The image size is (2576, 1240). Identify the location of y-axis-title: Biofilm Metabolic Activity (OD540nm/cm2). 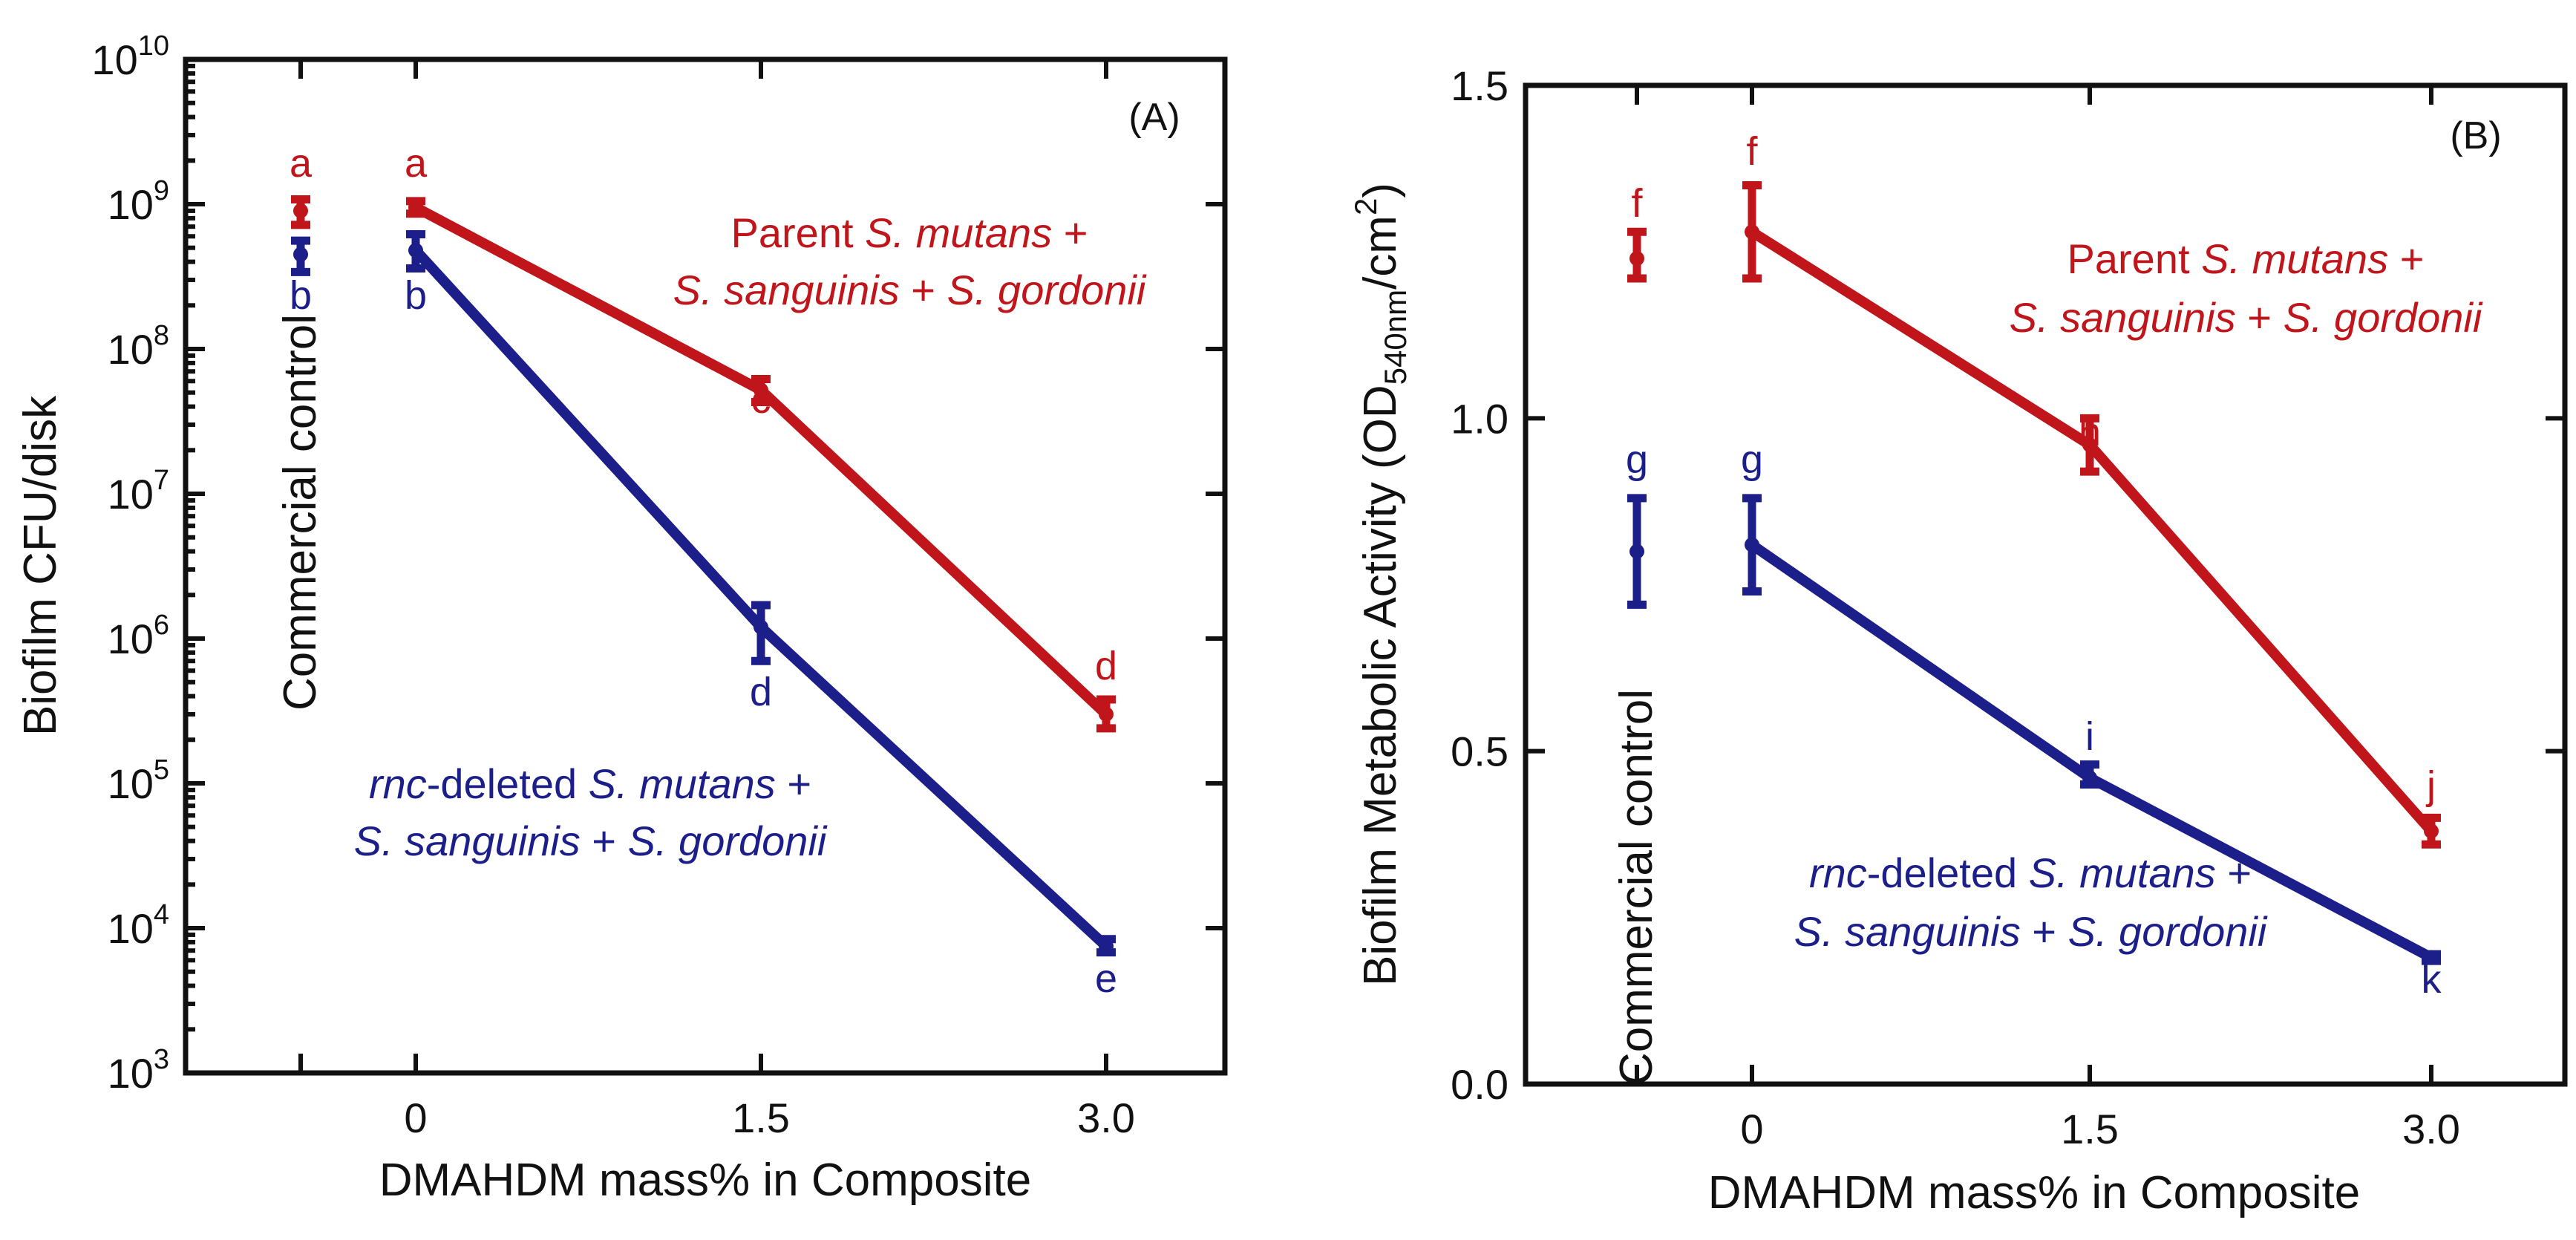
(1380, 584).